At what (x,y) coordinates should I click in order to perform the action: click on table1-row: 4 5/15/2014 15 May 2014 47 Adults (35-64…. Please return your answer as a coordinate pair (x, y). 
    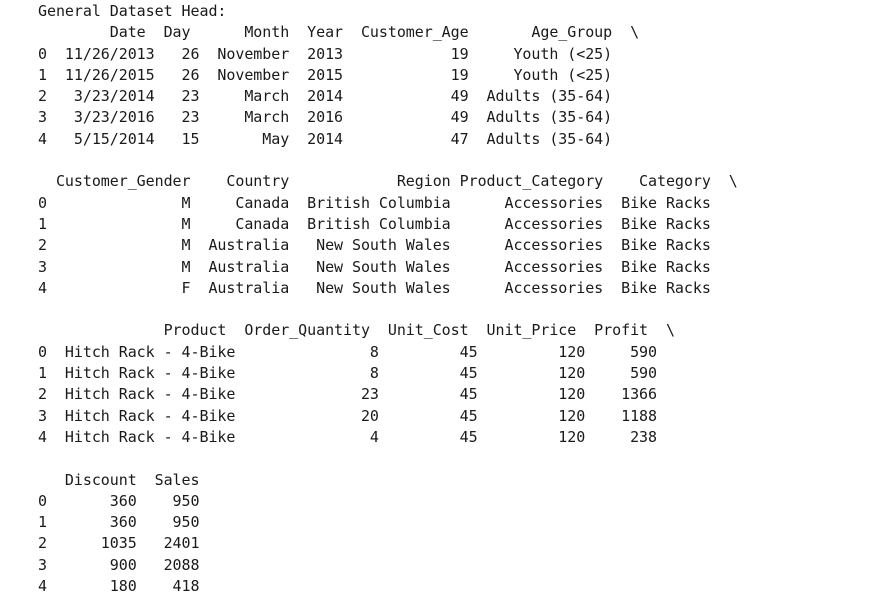
    Looking at the image, I should click on (339, 138).